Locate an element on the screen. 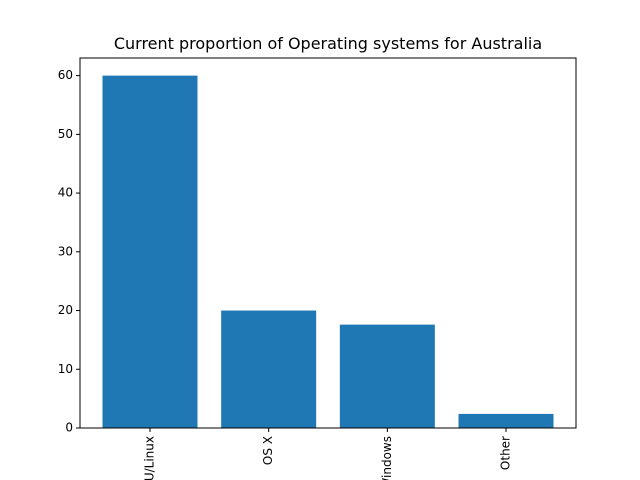 The height and width of the screenshot is (480, 640). bar-os-x is located at coordinates (269, 369).